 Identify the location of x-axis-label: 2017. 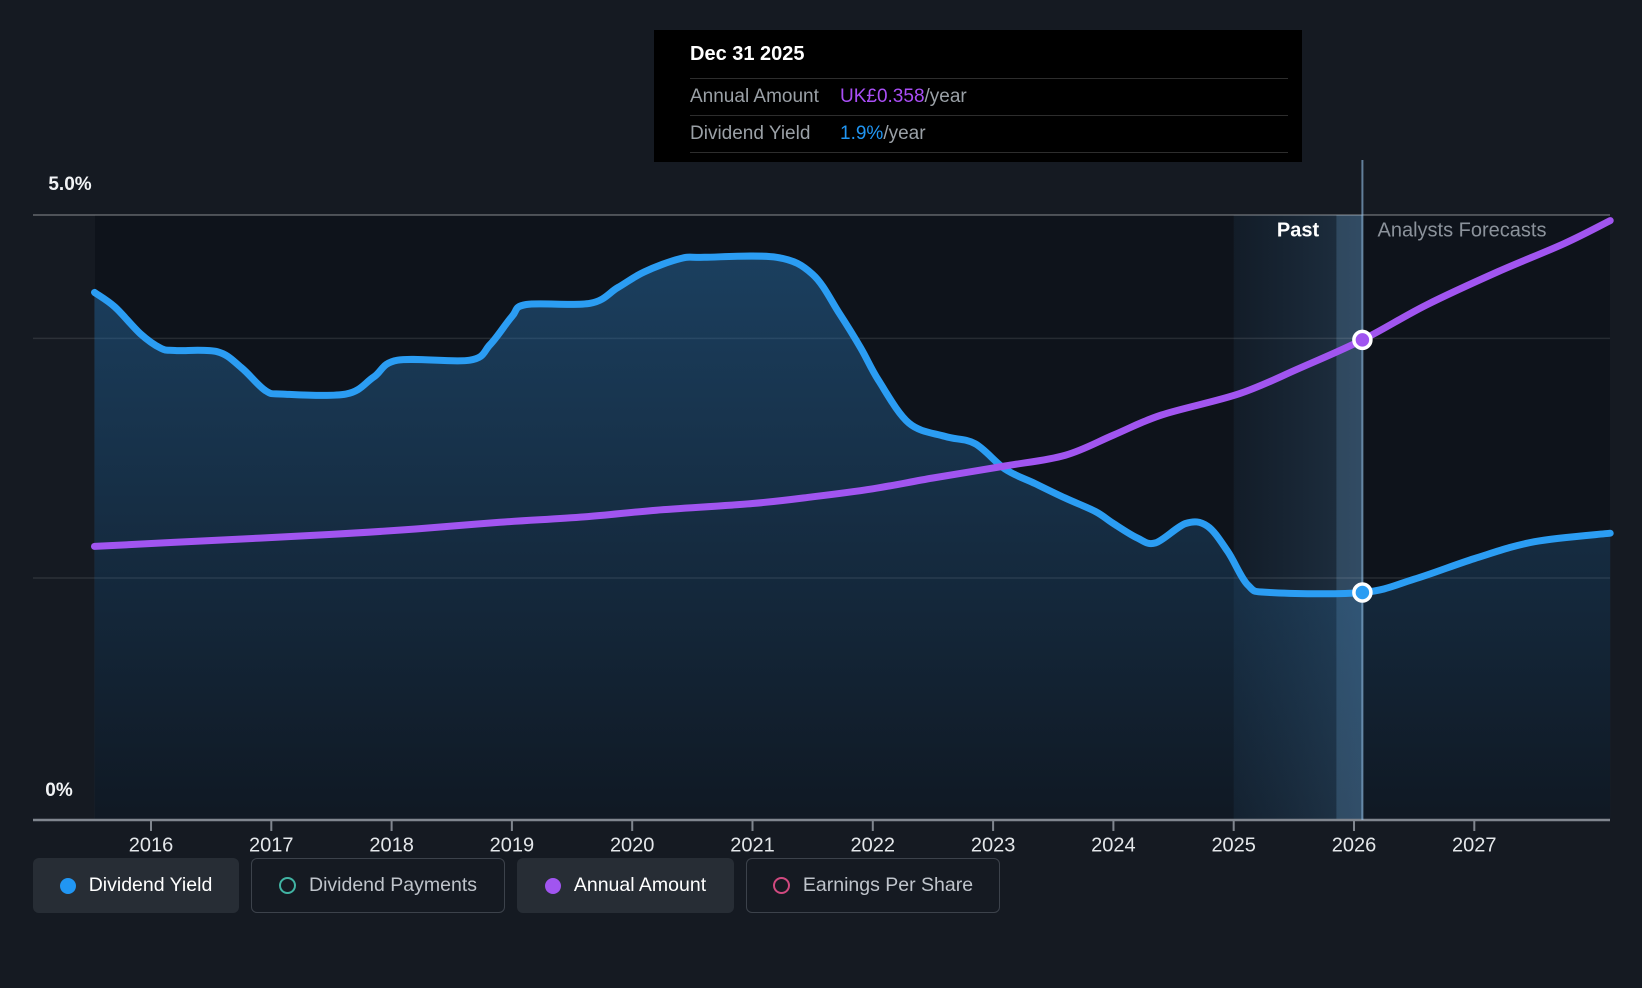
(271, 845).